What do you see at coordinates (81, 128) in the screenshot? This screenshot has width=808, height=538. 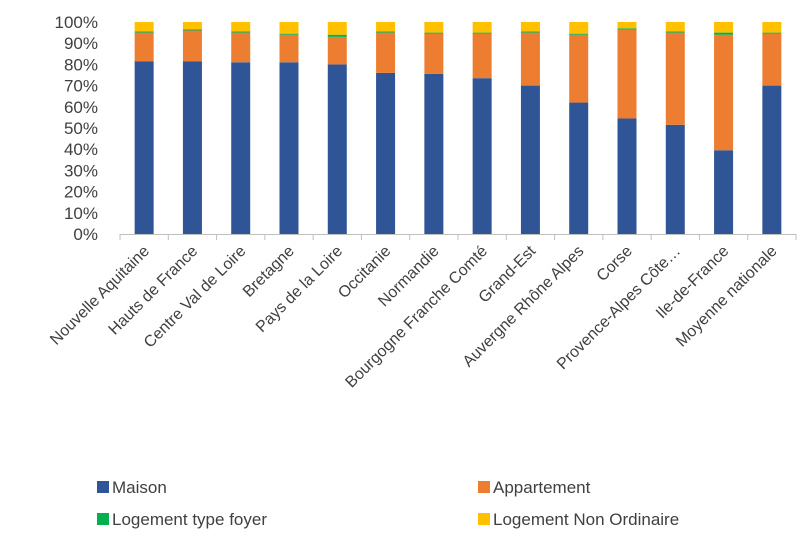 I see `y-tick-label: 50%` at bounding box center [81, 128].